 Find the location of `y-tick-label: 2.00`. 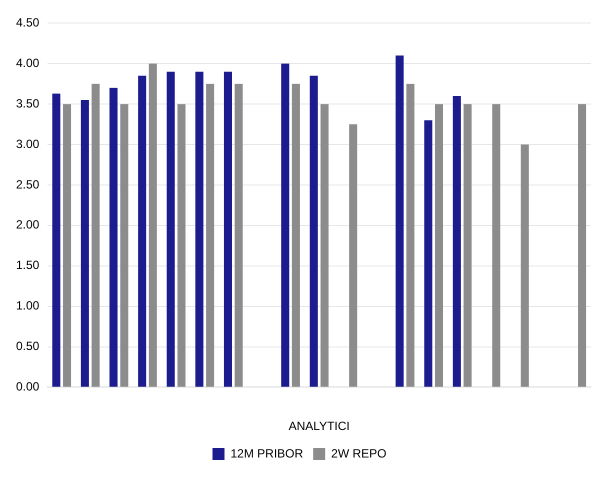

y-tick-label: 2.00 is located at coordinates (28, 225).